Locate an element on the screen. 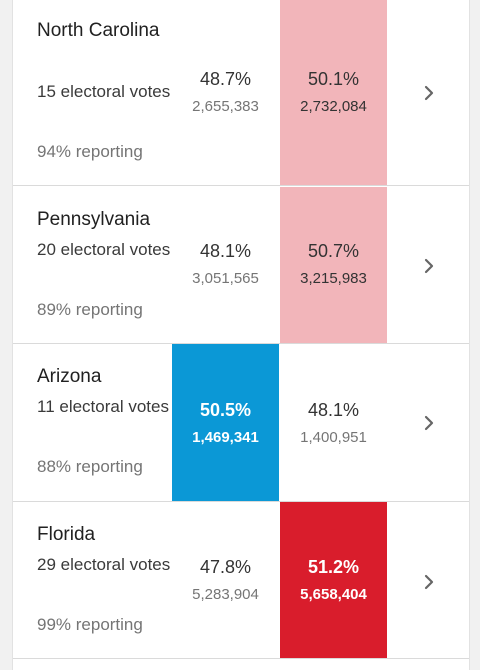 This screenshot has width=480, height=670. state-name: Florida is located at coordinates (66, 534).